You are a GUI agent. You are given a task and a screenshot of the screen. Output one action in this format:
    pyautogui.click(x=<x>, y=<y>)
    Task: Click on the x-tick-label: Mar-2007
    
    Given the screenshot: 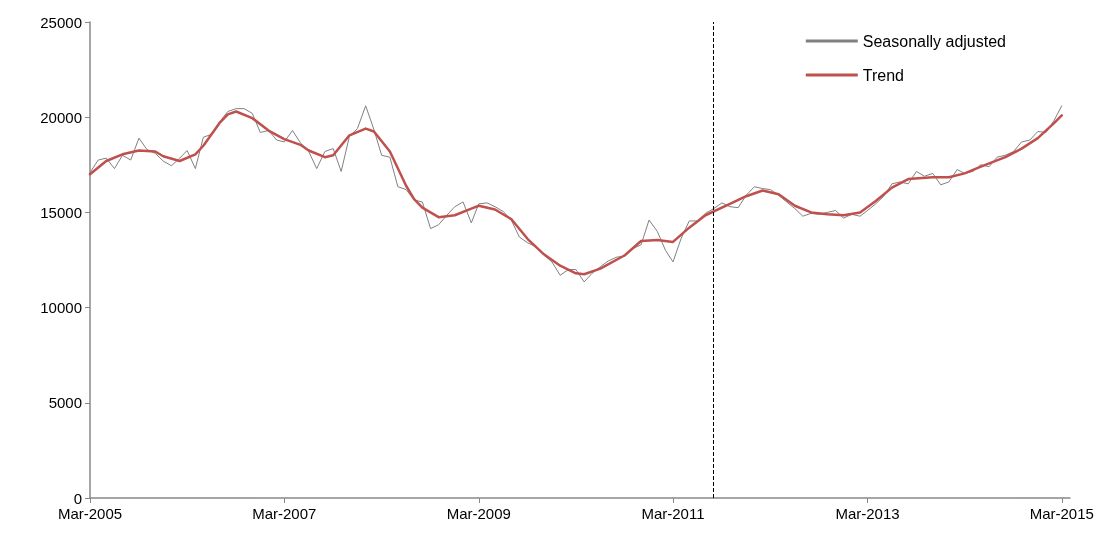 What is the action you would take?
    pyautogui.click(x=284, y=513)
    